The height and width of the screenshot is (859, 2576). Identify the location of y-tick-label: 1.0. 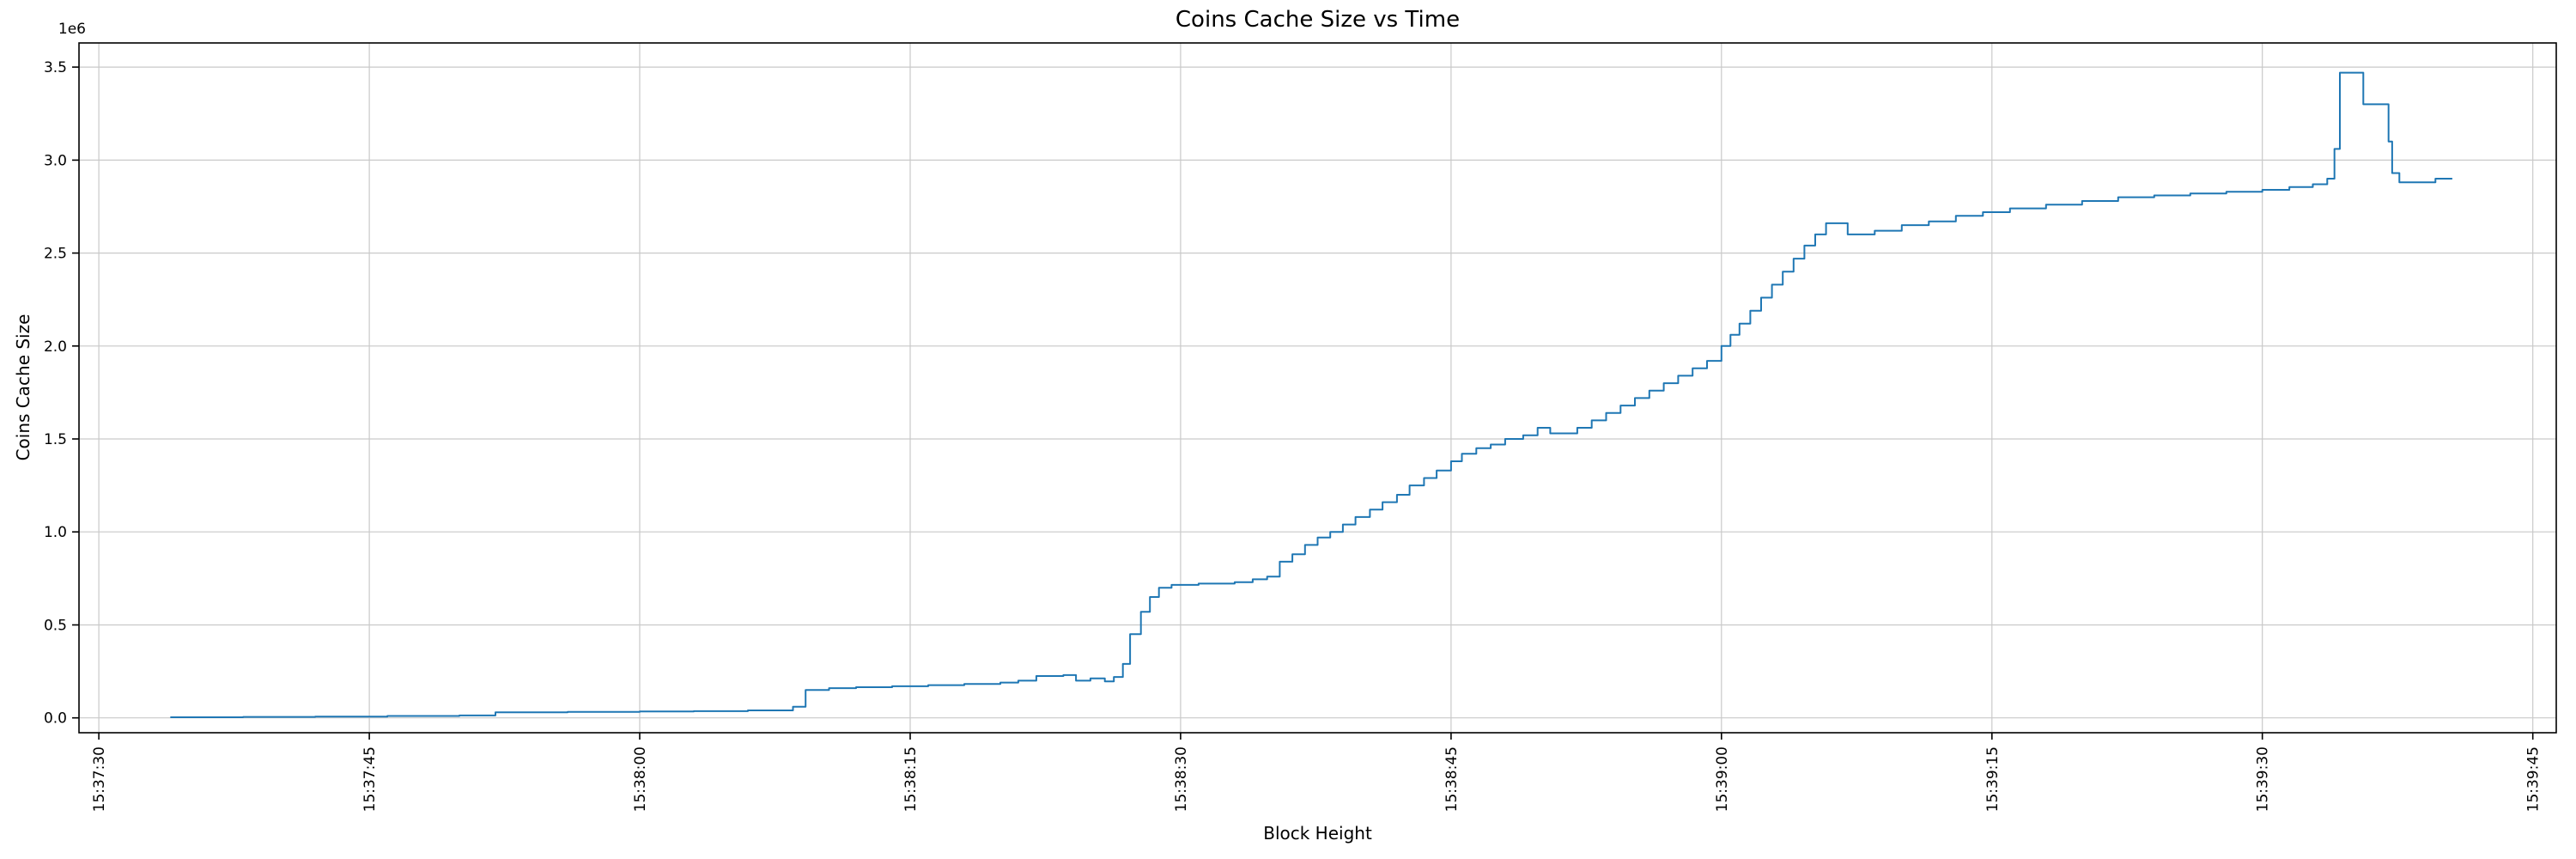
(56, 532).